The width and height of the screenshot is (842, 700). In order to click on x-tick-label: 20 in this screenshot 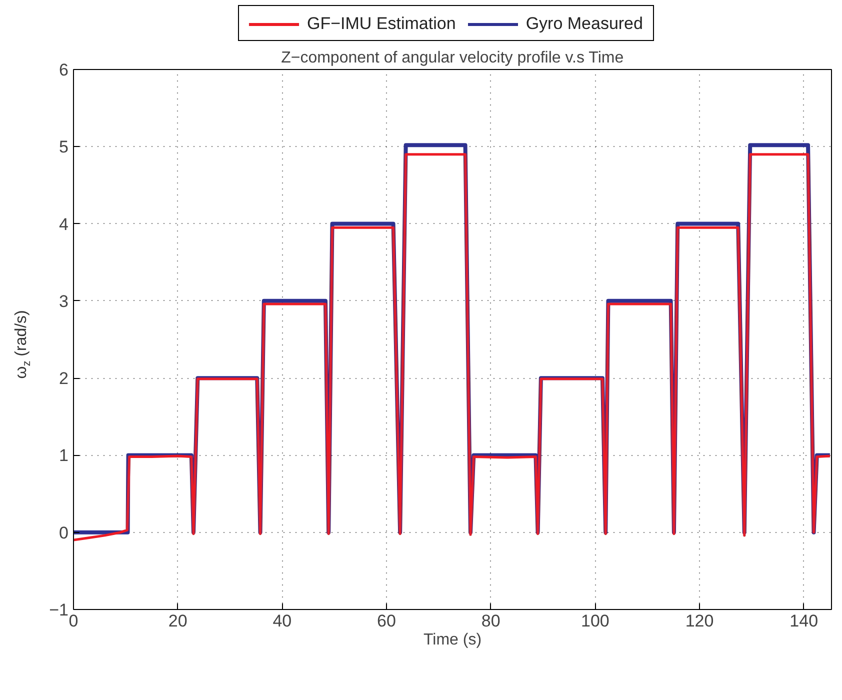, I will do `click(178, 621)`.